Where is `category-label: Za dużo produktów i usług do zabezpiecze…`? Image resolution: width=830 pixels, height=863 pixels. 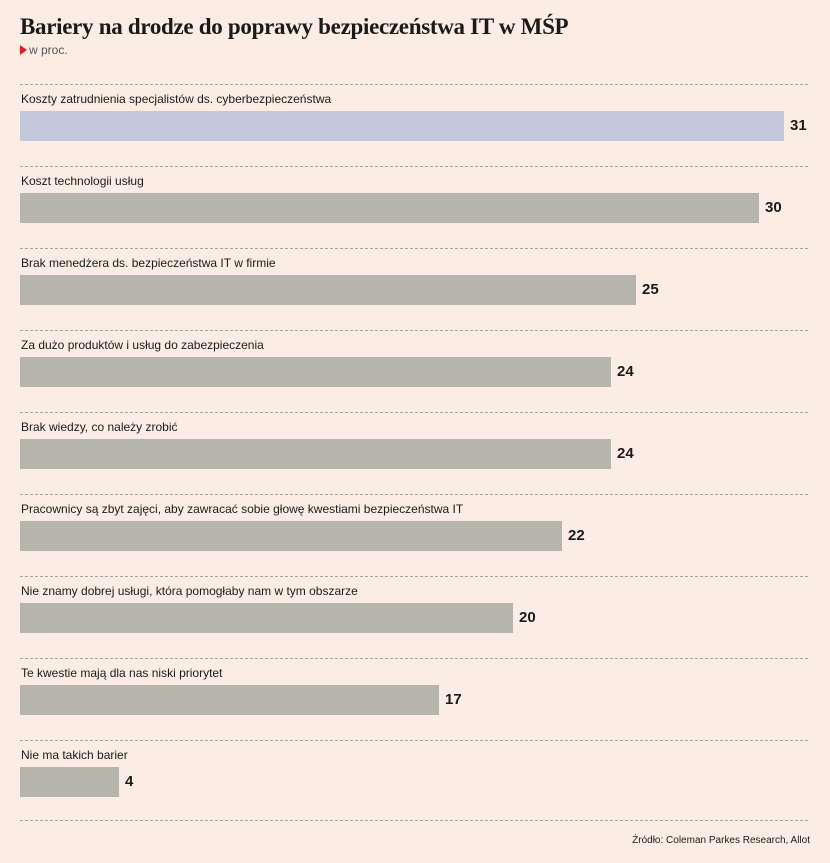 category-label: Za dużo produktów i usług do zabezpiecze… is located at coordinates (142, 345).